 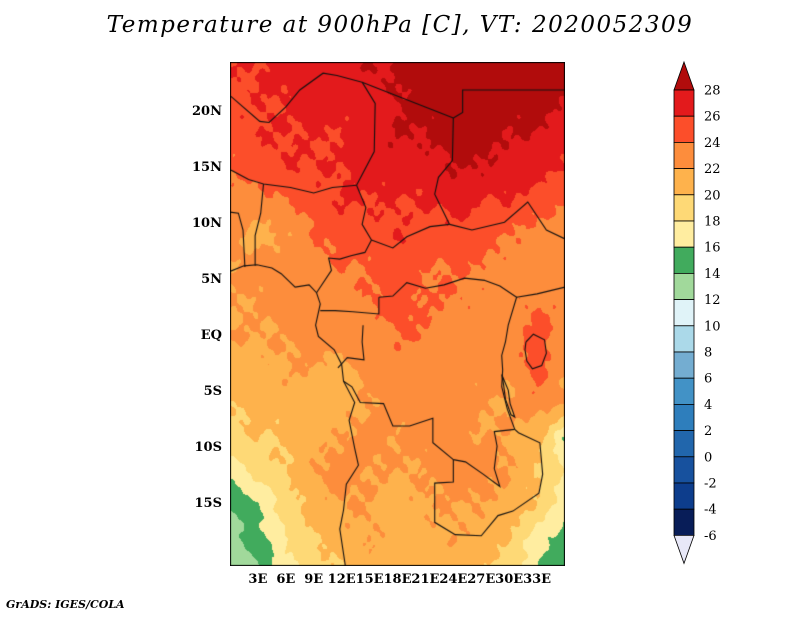 I want to click on lat-tick-label: 20N, so click(x=207, y=112).